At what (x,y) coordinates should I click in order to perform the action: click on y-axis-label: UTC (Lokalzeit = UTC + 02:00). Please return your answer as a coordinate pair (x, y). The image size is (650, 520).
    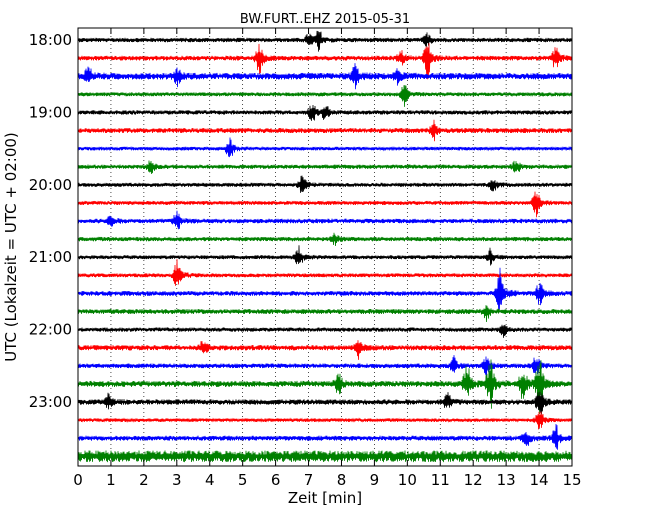
    Looking at the image, I should click on (11, 247).